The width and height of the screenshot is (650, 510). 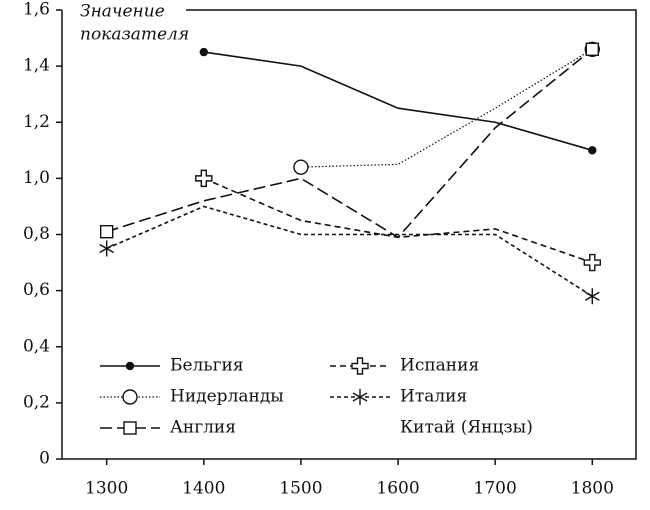 What do you see at coordinates (439, 366) in the screenshot?
I see `legend-label: Испания` at bounding box center [439, 366].